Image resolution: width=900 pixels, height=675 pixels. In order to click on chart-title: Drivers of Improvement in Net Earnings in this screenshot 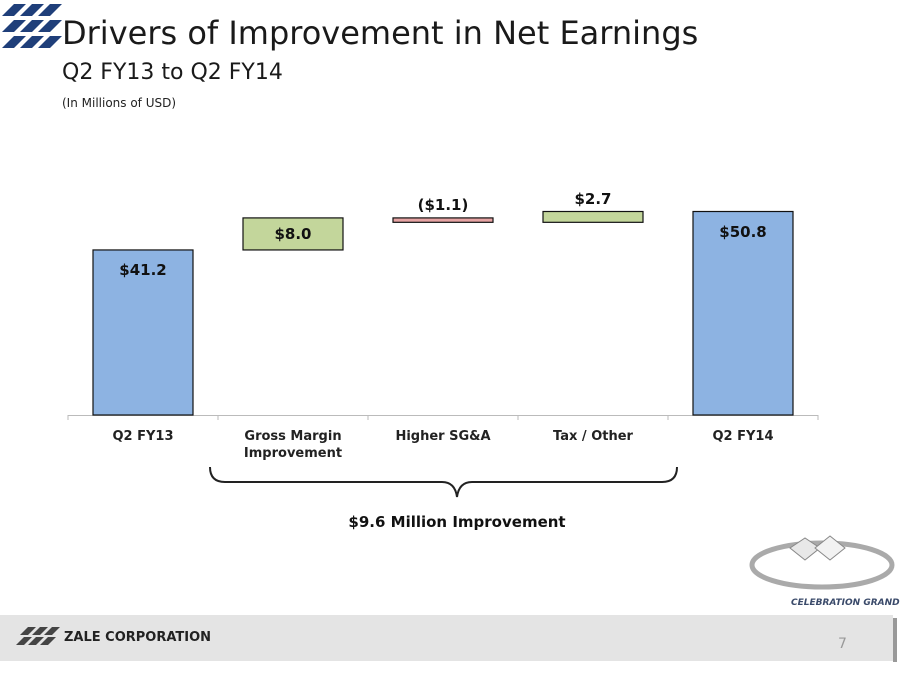, I will do `click(380, 33)`.